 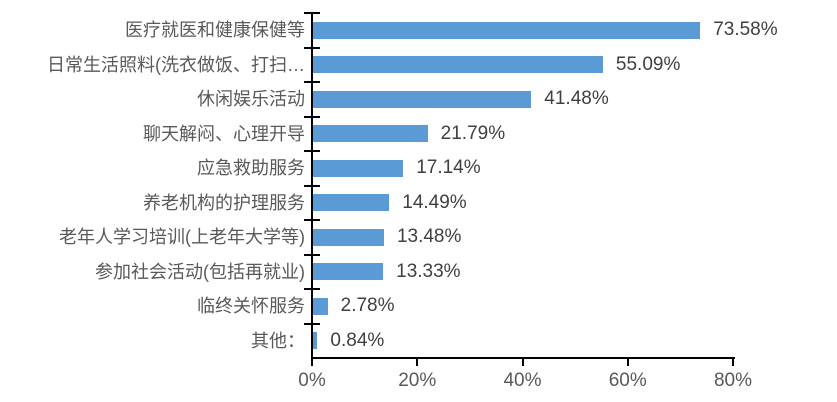 I want to click on value-label: 17.14%, so click(x=448, y=167).